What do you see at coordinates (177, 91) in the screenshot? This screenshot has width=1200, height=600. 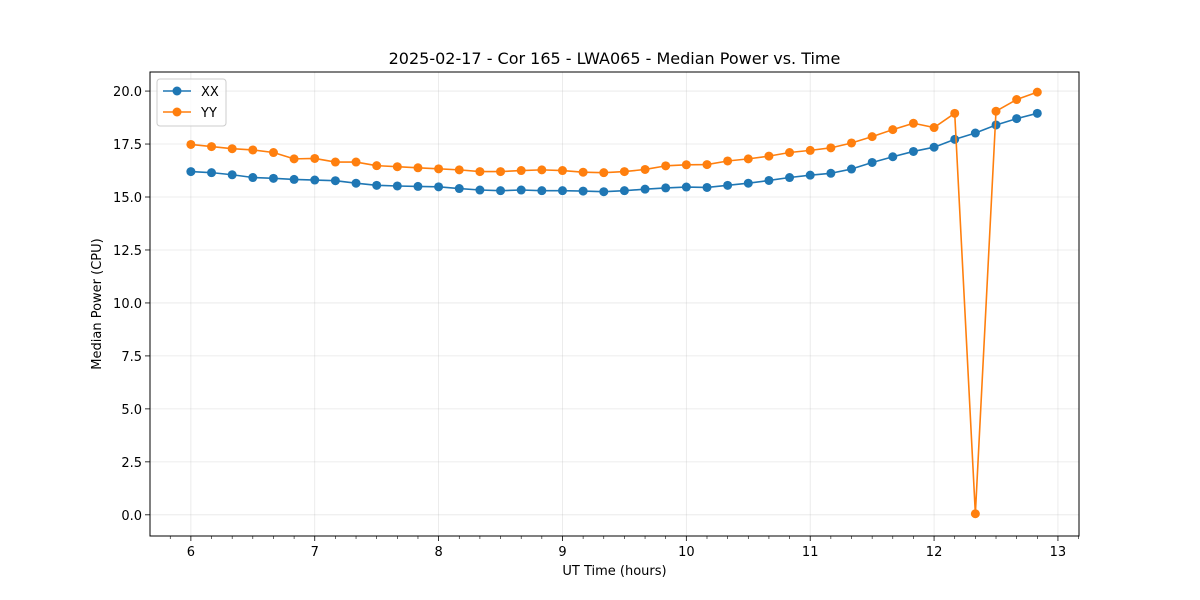 I see `legend-xx-marker` at bounding box center [177, 91].